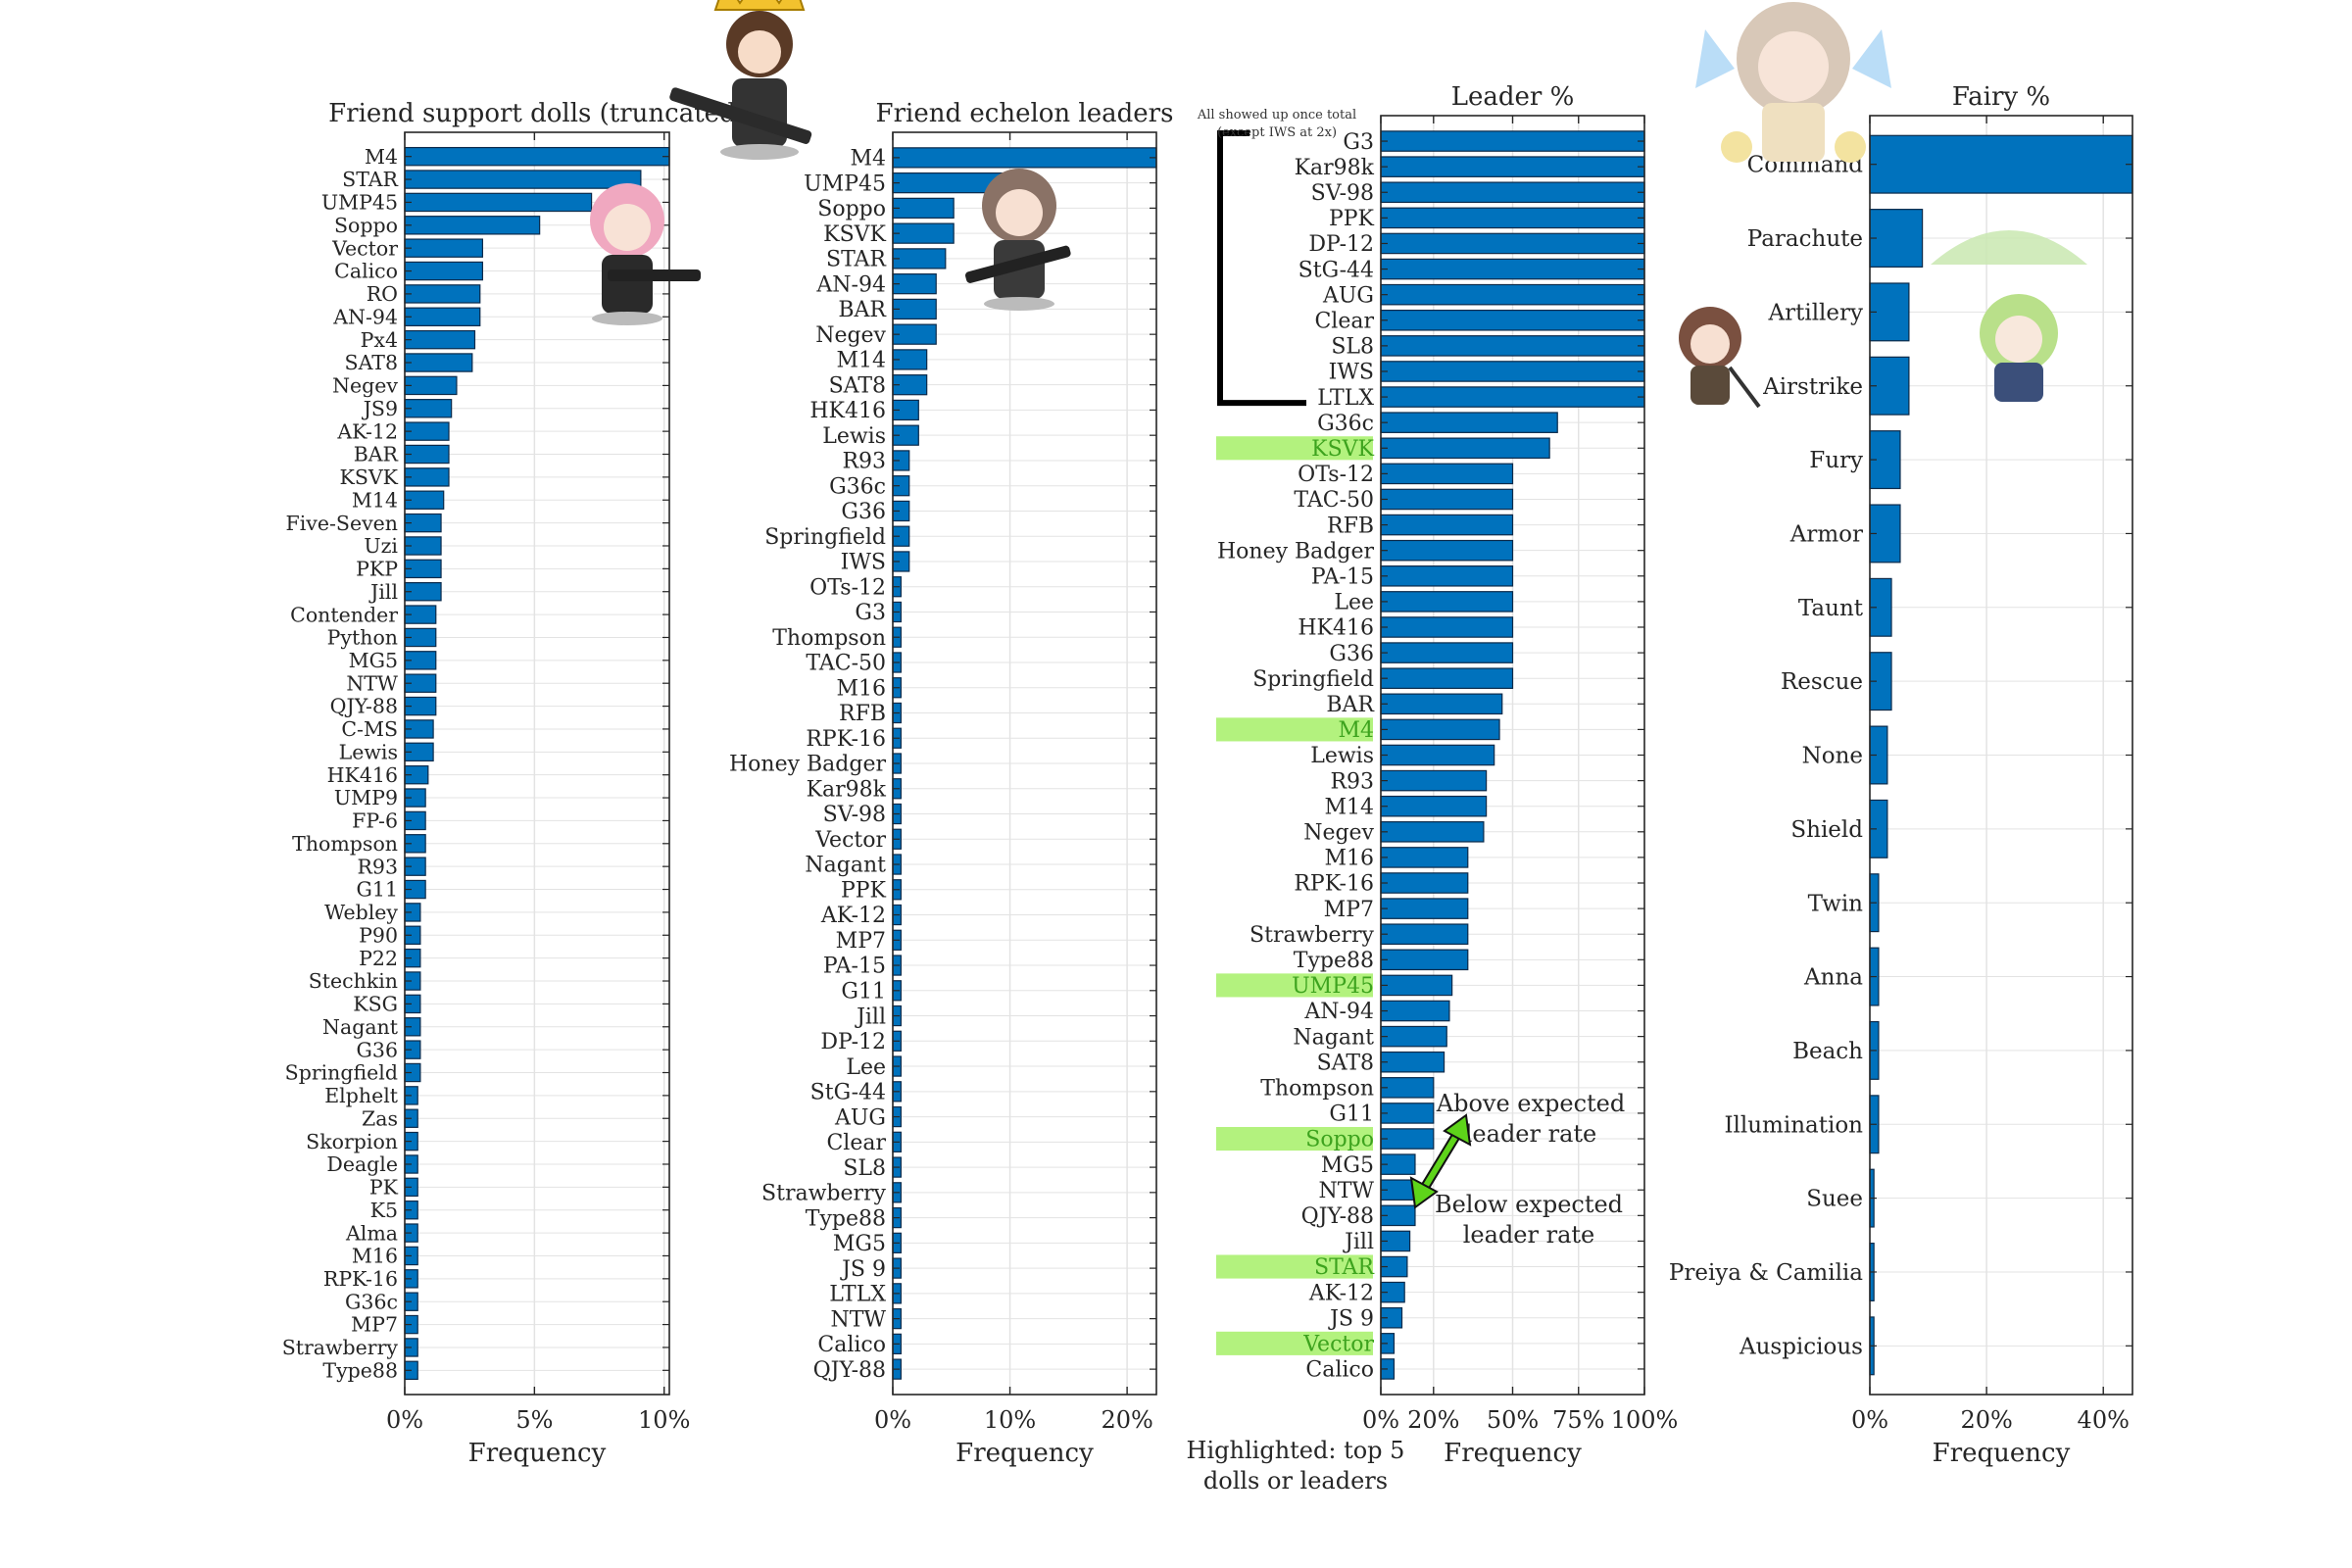  I want to click on category-label: R93, so click(377, 866).